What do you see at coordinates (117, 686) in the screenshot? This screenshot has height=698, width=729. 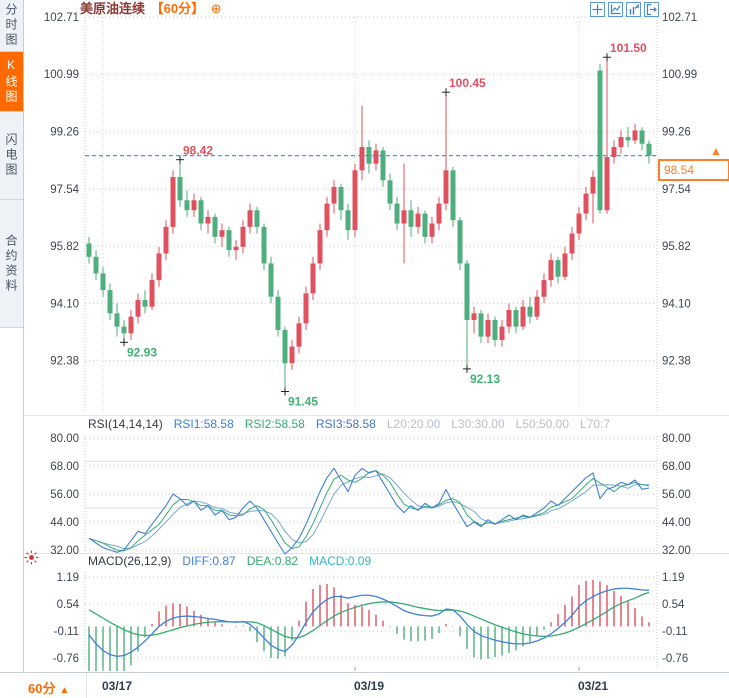 I see `time-axis-label: 03/17` at bounding box center [117, 686].